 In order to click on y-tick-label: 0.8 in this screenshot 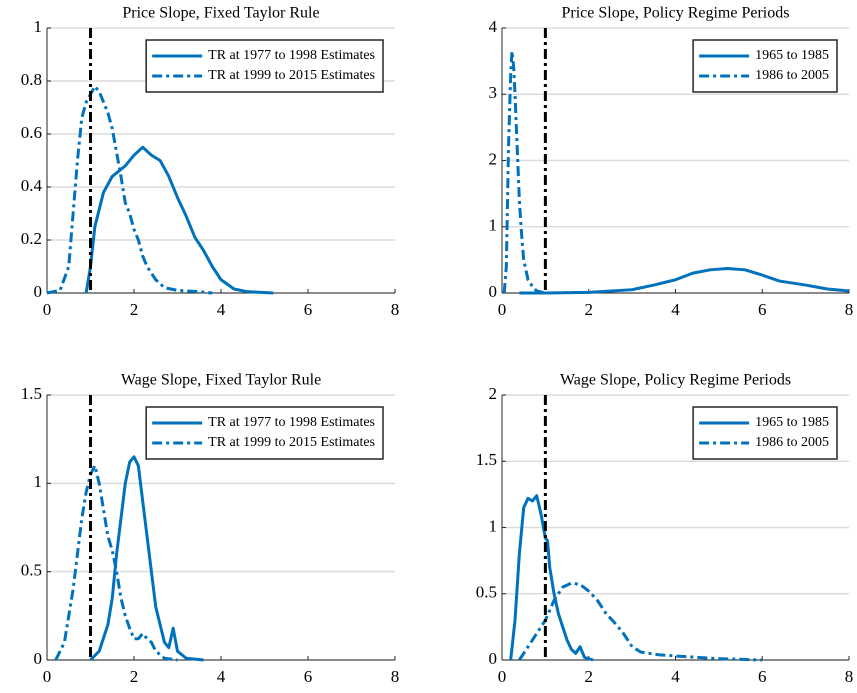, I will do `click(31, 79)`.